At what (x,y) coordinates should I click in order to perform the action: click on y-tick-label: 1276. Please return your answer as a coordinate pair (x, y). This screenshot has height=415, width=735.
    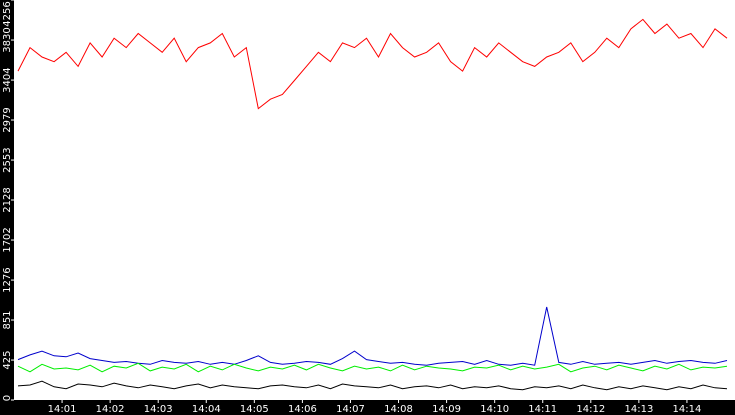
    Looking at the image, I should click on (7, 279).